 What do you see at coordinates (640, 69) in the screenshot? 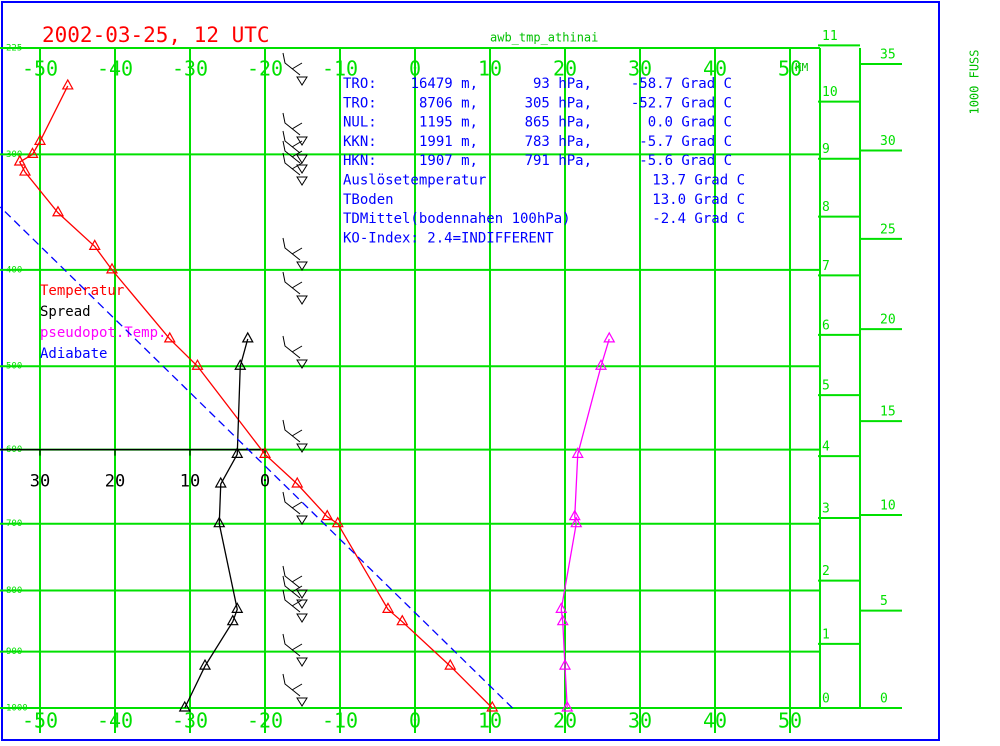
I see `x-tick-label: 30` at bounding box center [640, 69].